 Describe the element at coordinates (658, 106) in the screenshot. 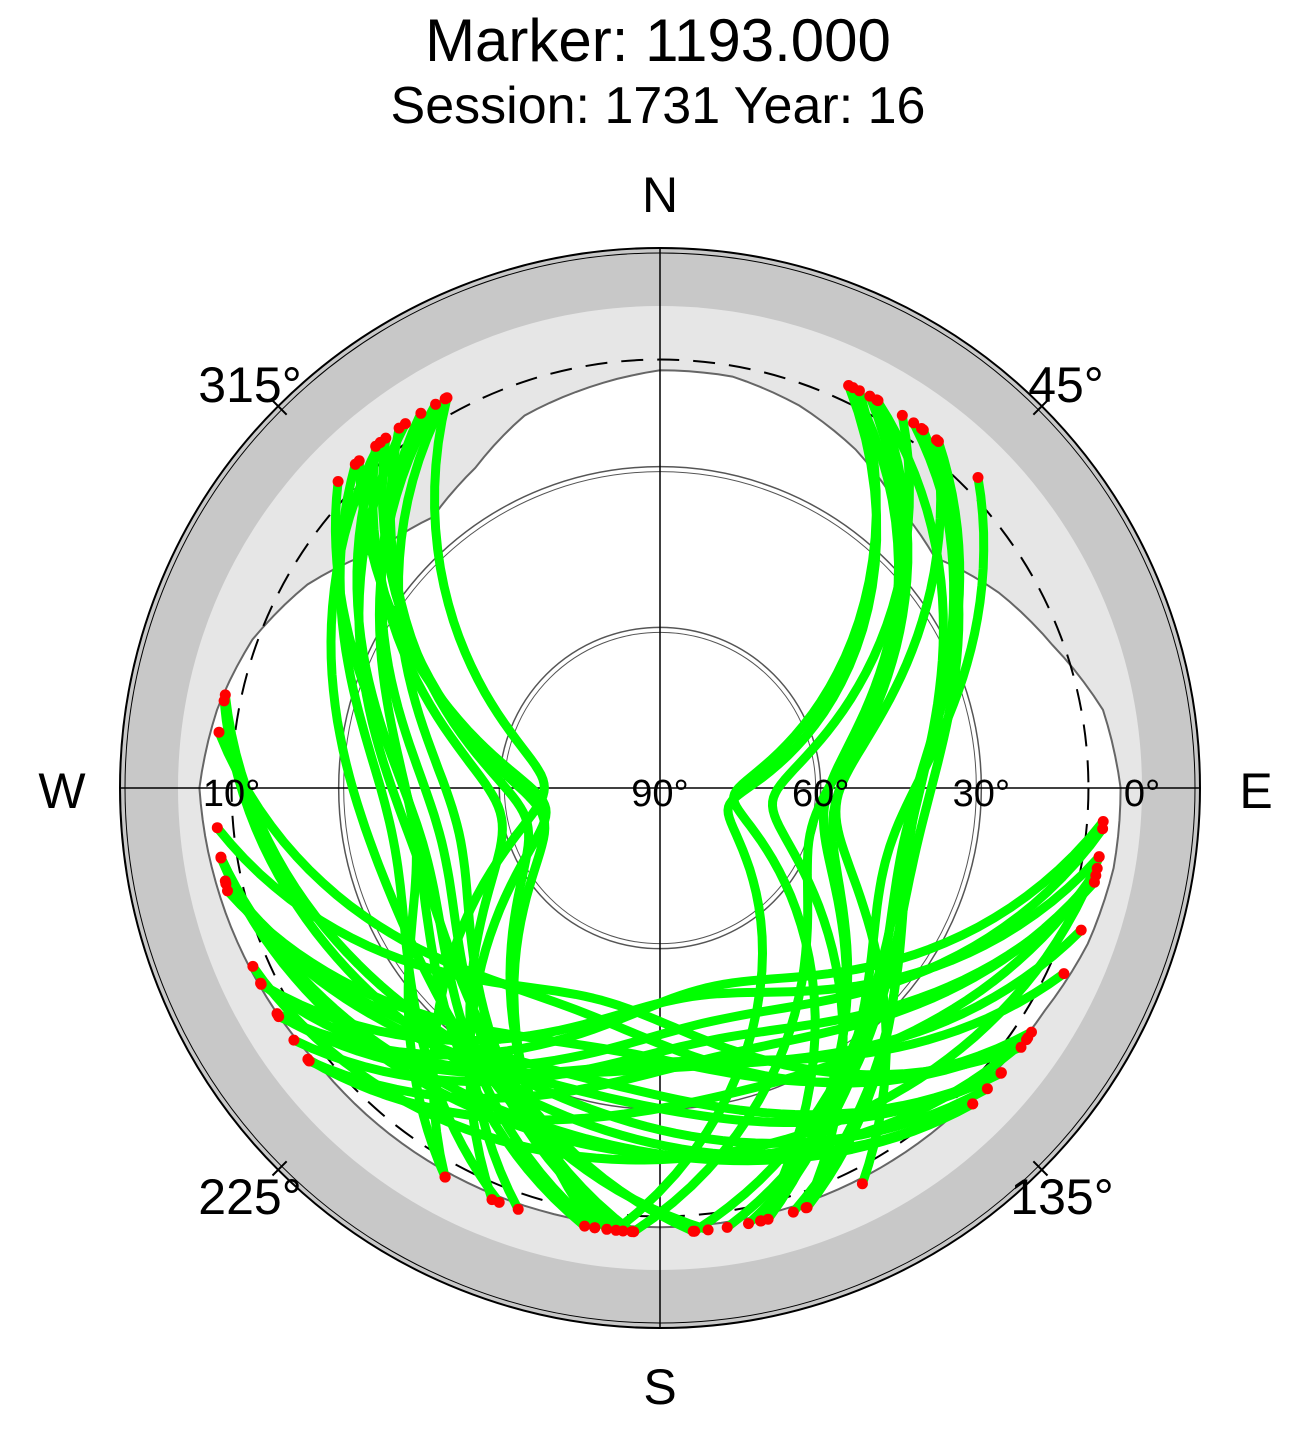

I see `chart-subtitle: Session: 1731 Year: 16` at that location.